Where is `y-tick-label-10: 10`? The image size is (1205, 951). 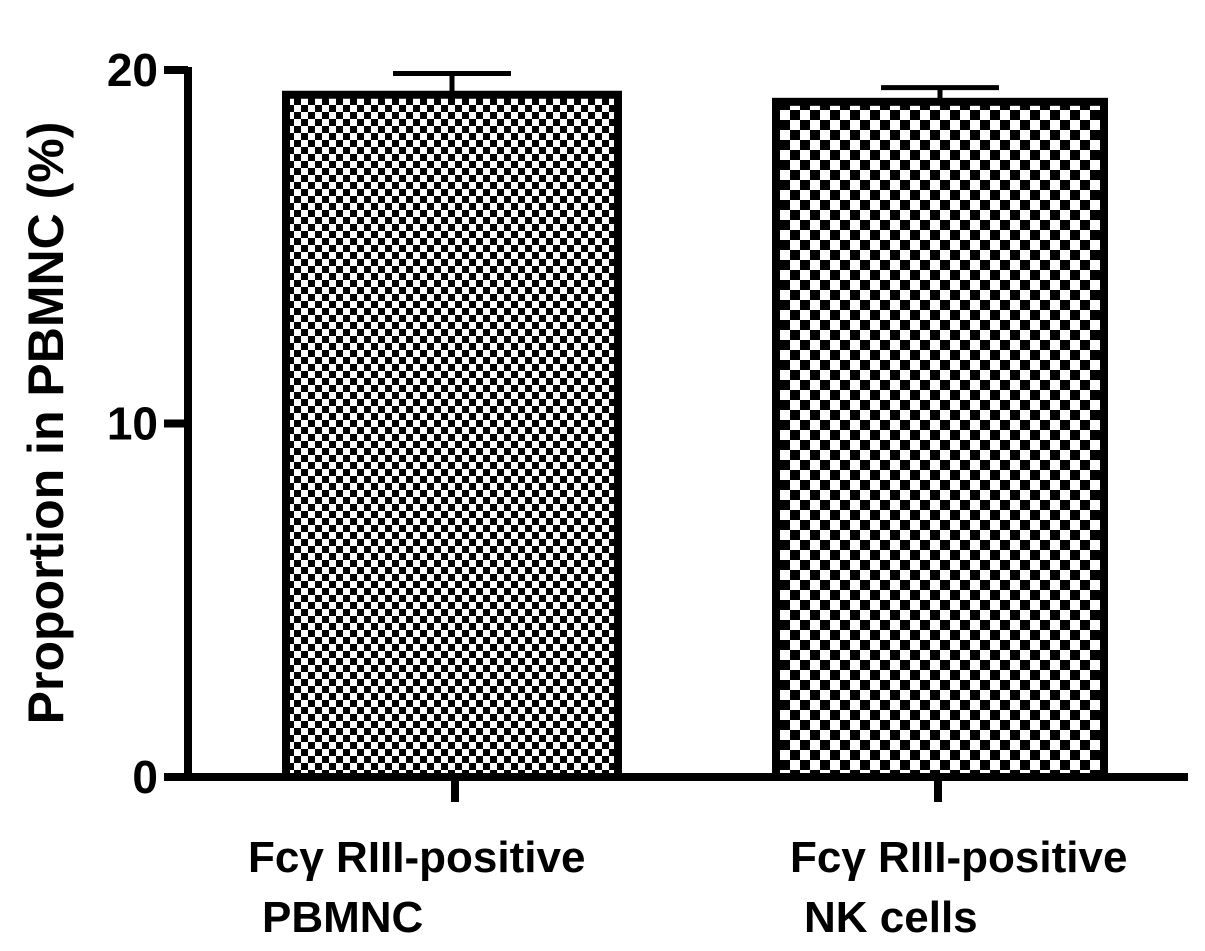 y-tick-label-10: 10 is located at coordinates (132, 424).